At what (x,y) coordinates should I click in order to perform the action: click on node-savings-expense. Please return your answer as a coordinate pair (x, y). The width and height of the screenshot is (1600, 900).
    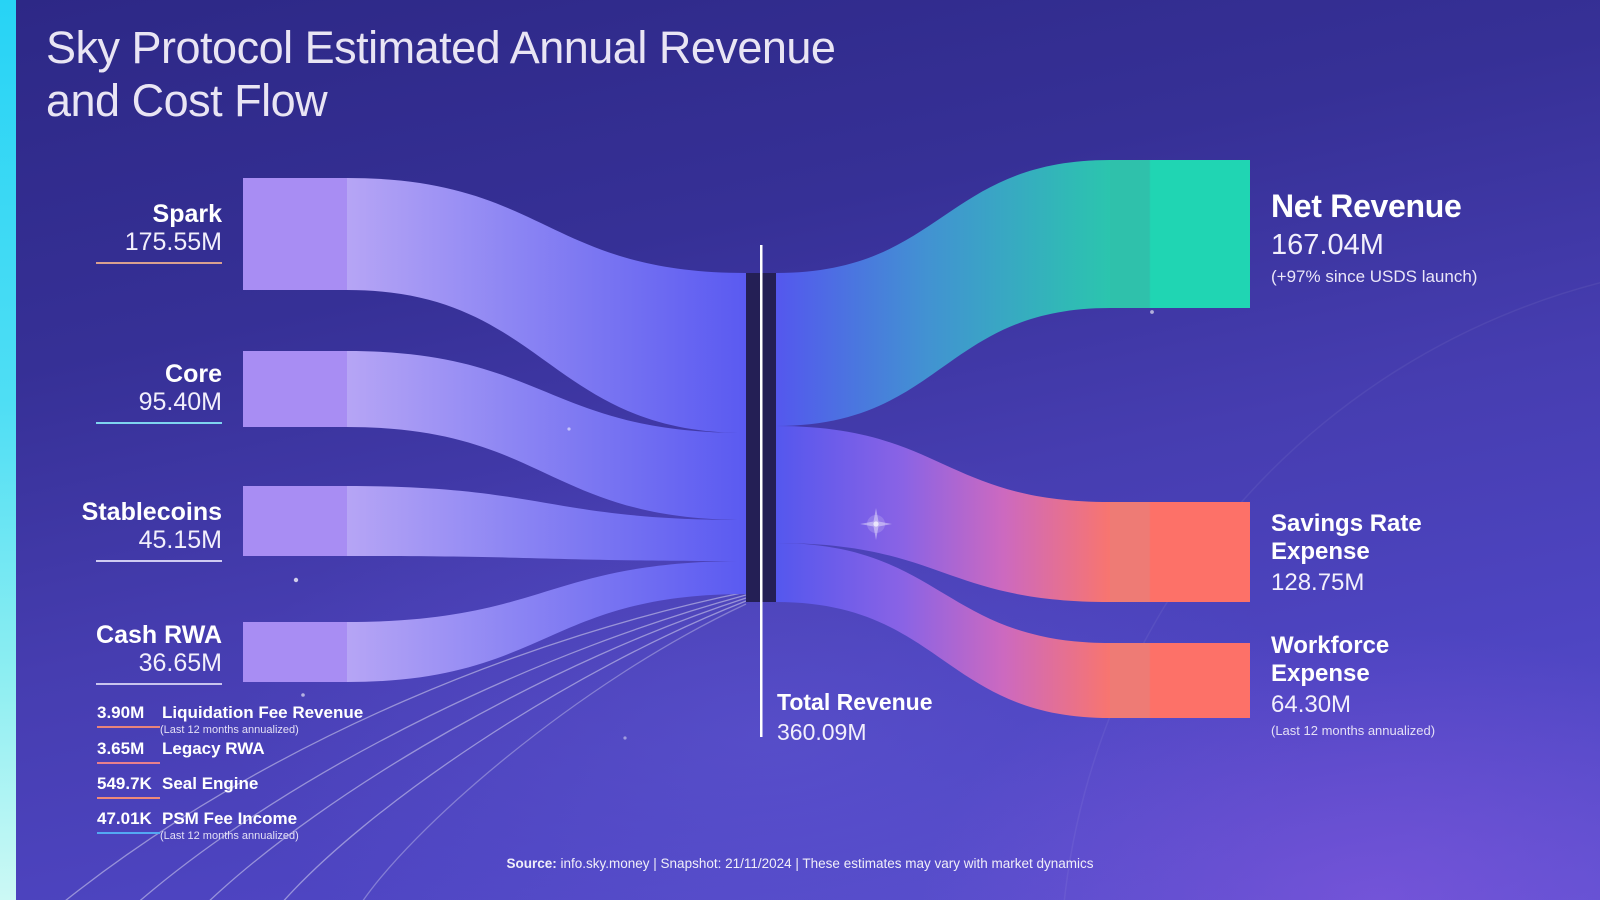
    Looking at the image, I should click on (1180, 552).